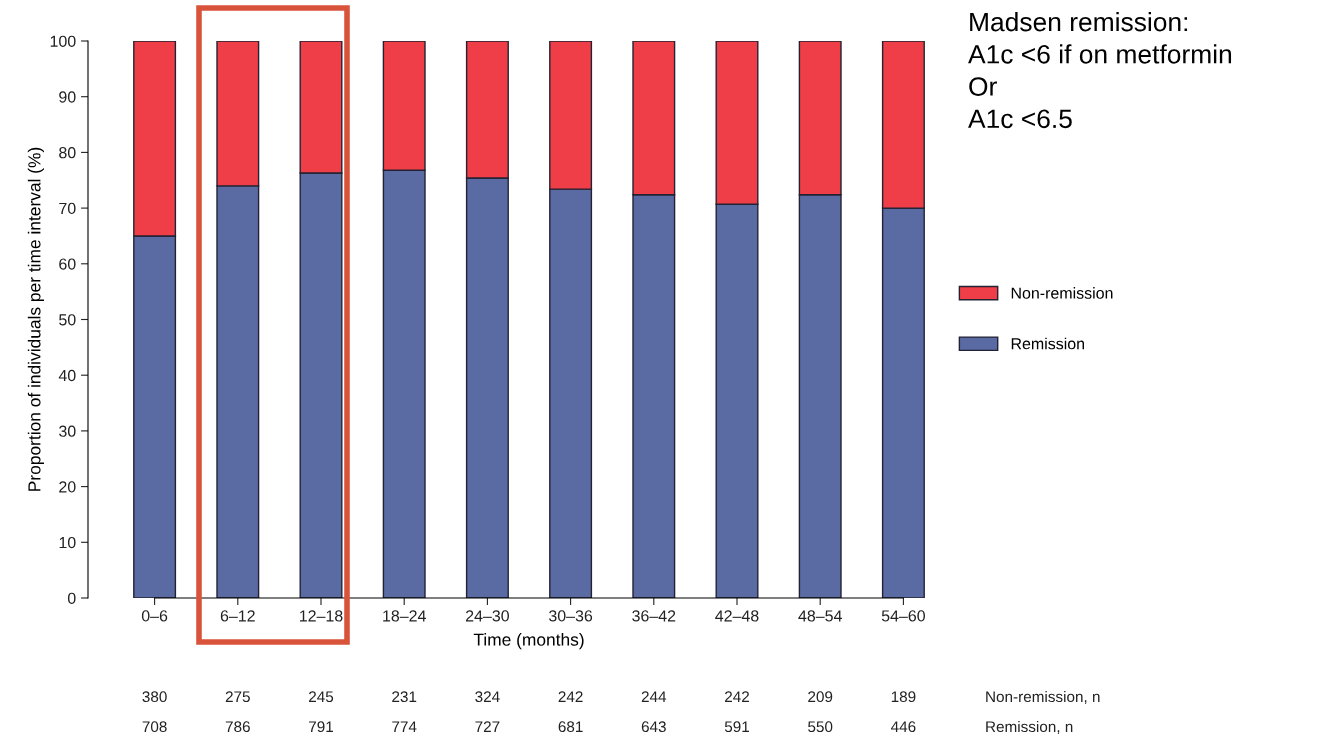  Describe the element at coordinates (903, 616) in the screenshot. I see `x-tick-label: 54–60` at that location.